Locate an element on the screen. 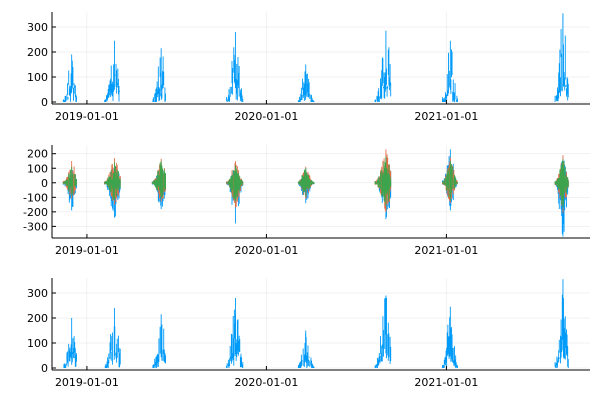  y-tick-label: -100 is located at coordinates (35, 197).